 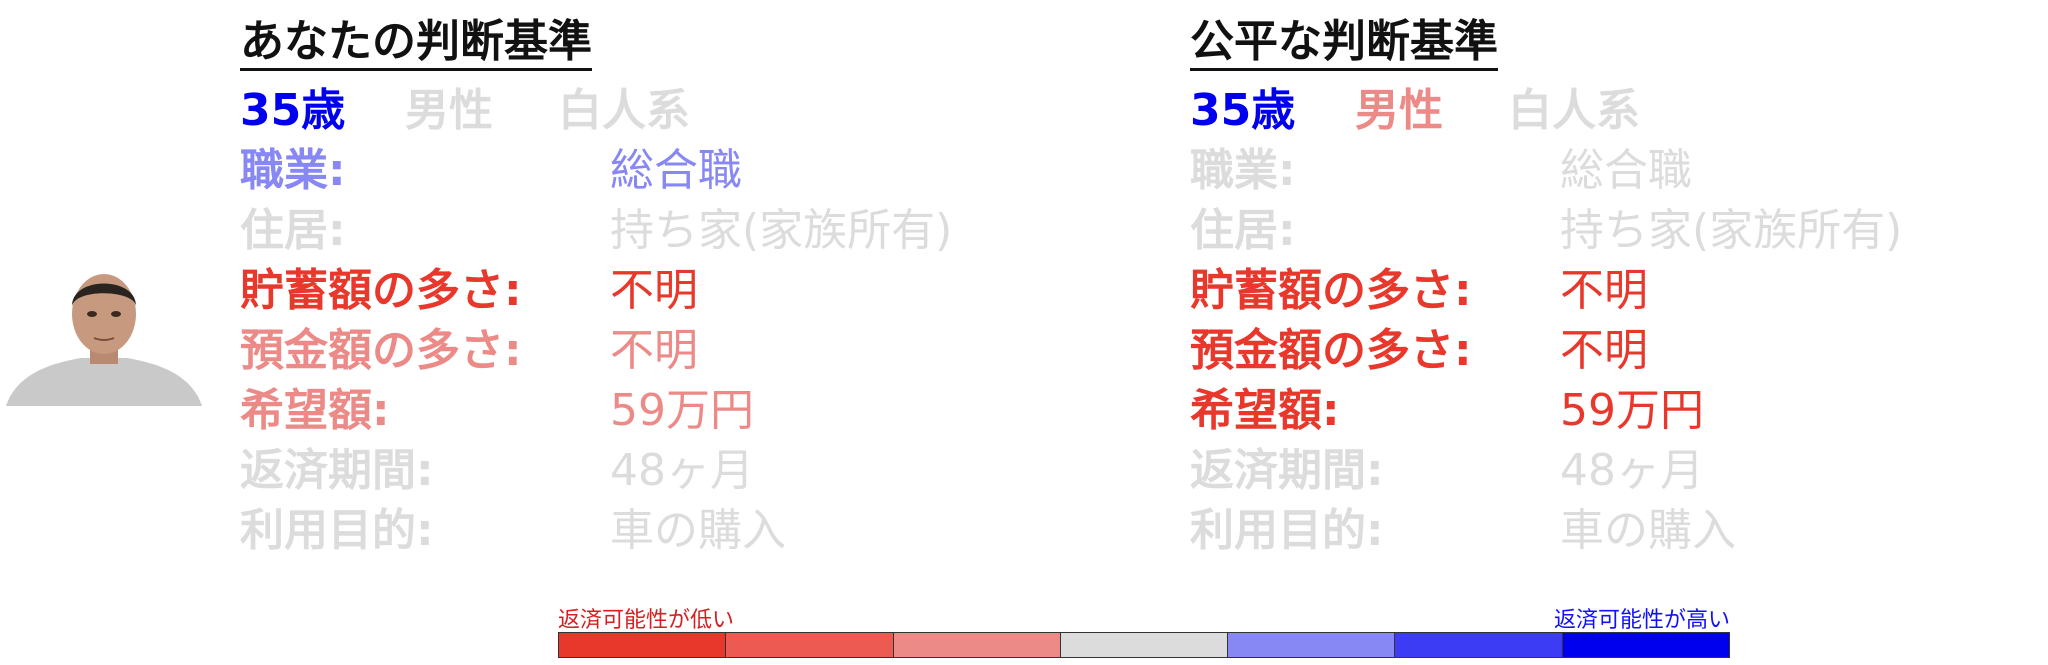 What do you see at coordinates (646, 620) in the screenshot?
I see `legend-low-label: 返済可能性が低い` at bounding box center [646, 620].